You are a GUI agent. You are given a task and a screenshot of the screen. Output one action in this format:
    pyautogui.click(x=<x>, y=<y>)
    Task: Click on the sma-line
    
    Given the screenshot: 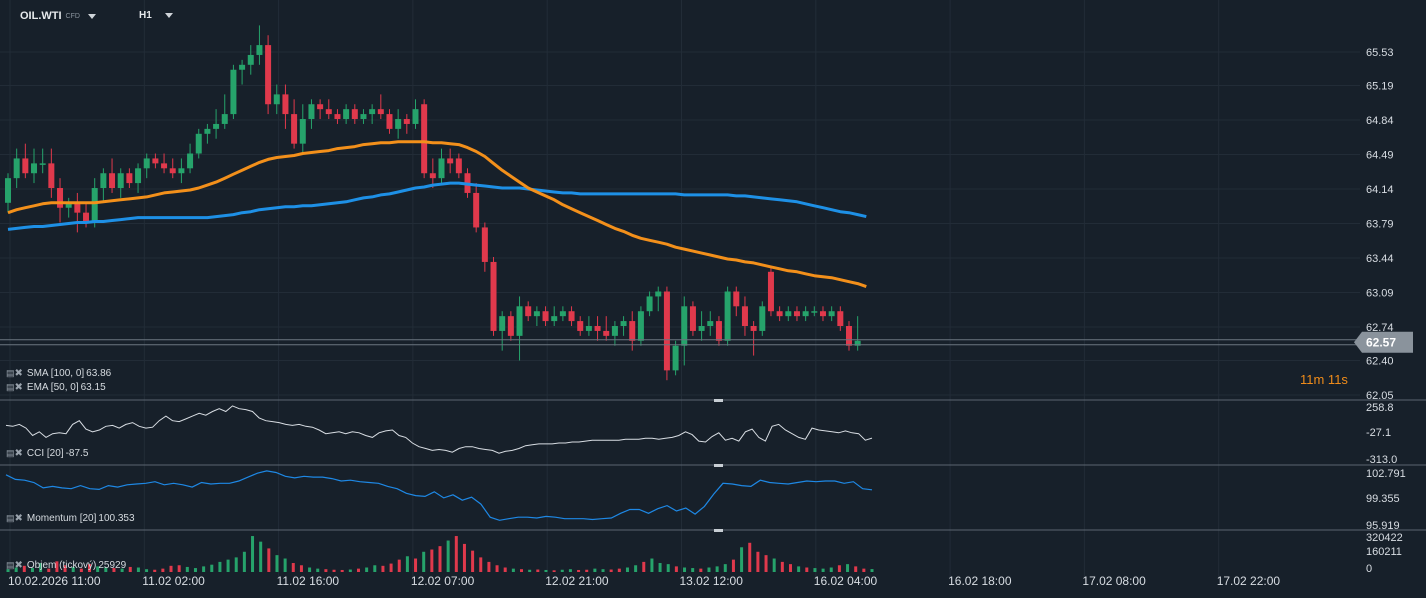 What is the action you would take?
    pyautogui.click(x=437, y=206)
    